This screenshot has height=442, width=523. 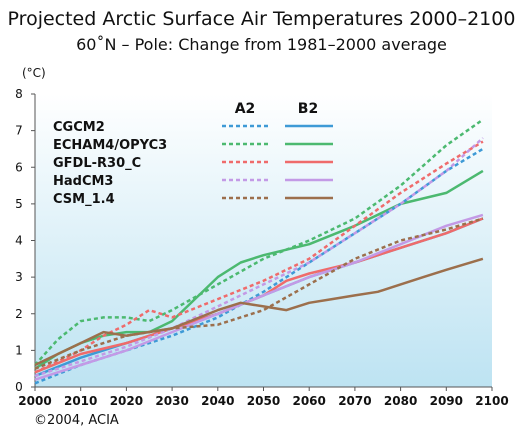 What do you see at coordinates (19, 94) in the screenshot?
I see `y-tick-label: 8` at bounding box center [19, 94].